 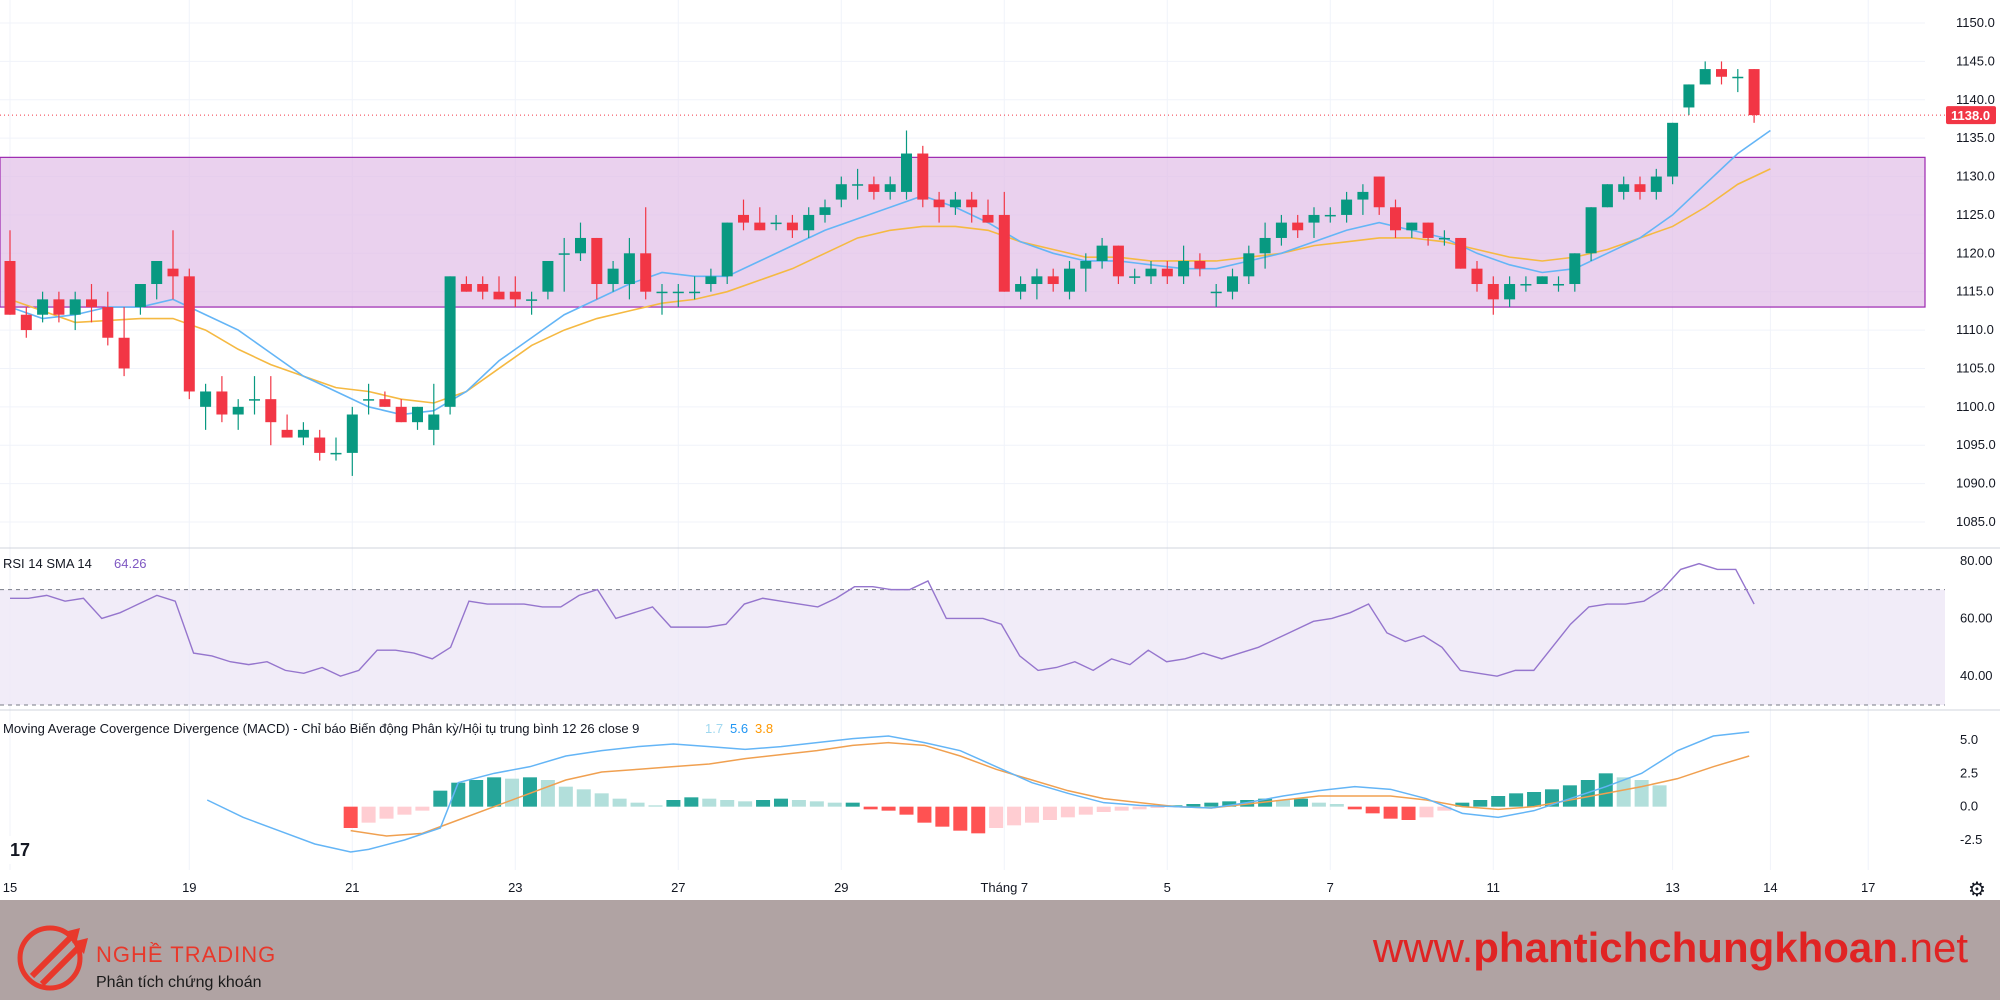 I want to click on website-link: www.phantichchungkhoan.net, so click(x=1670, y=948).